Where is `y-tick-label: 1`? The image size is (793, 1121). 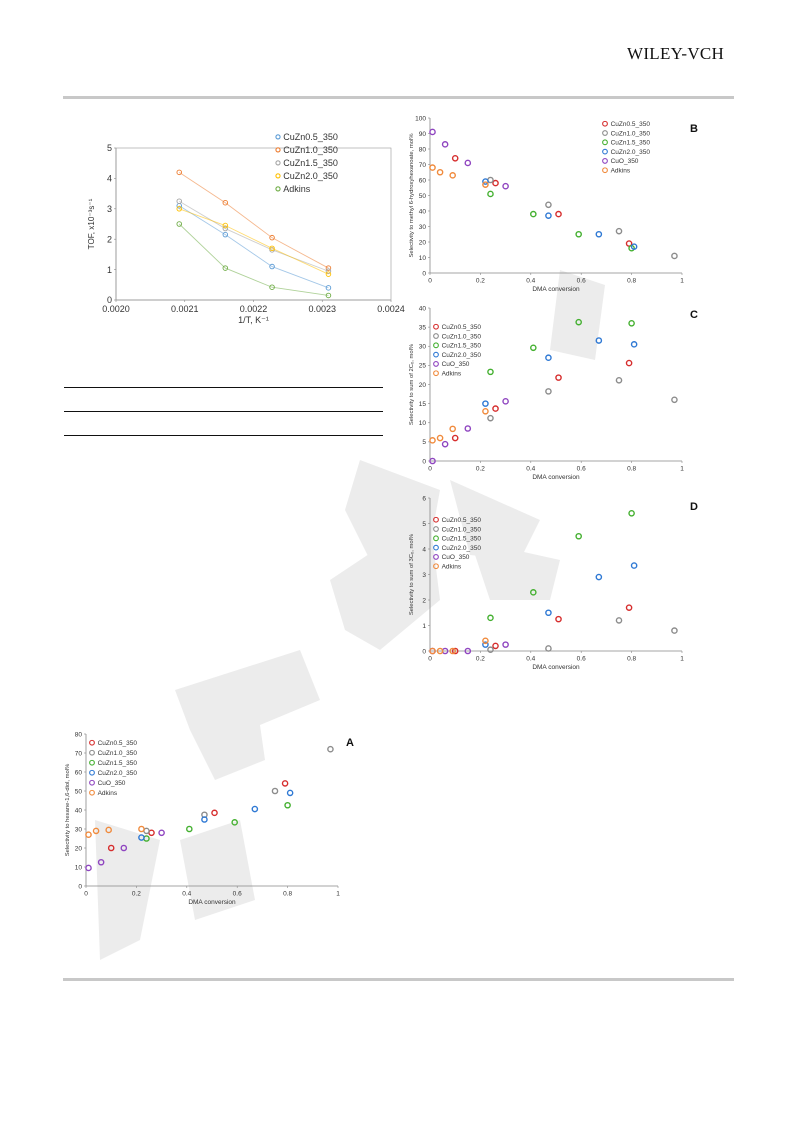
y-tick-label: 1 is located at coordinates (109, 270).